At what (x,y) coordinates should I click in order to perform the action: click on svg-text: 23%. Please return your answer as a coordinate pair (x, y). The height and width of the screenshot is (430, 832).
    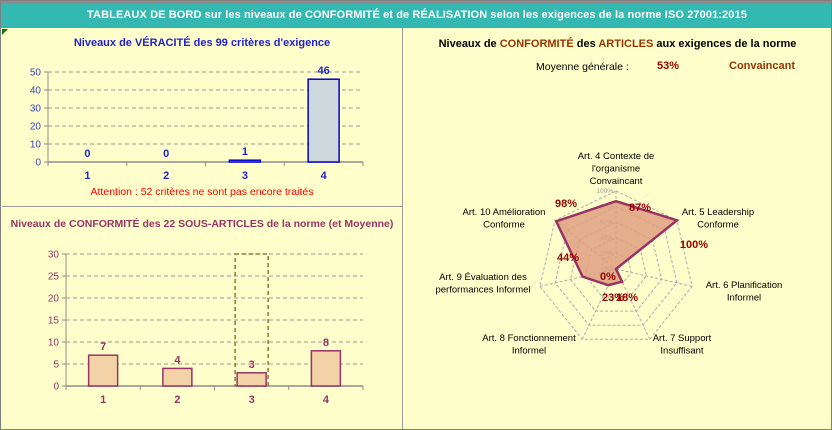
    Looking at the image, I should click on (613, 298).